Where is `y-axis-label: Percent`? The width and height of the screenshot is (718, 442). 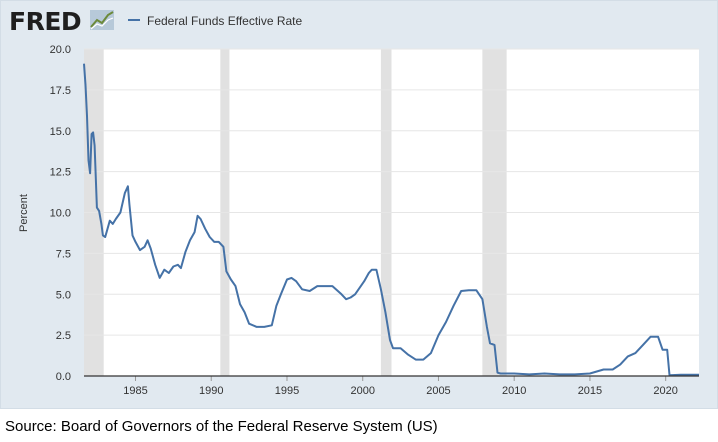 y-axis-label: Percent is located at coordinates (24, 213).